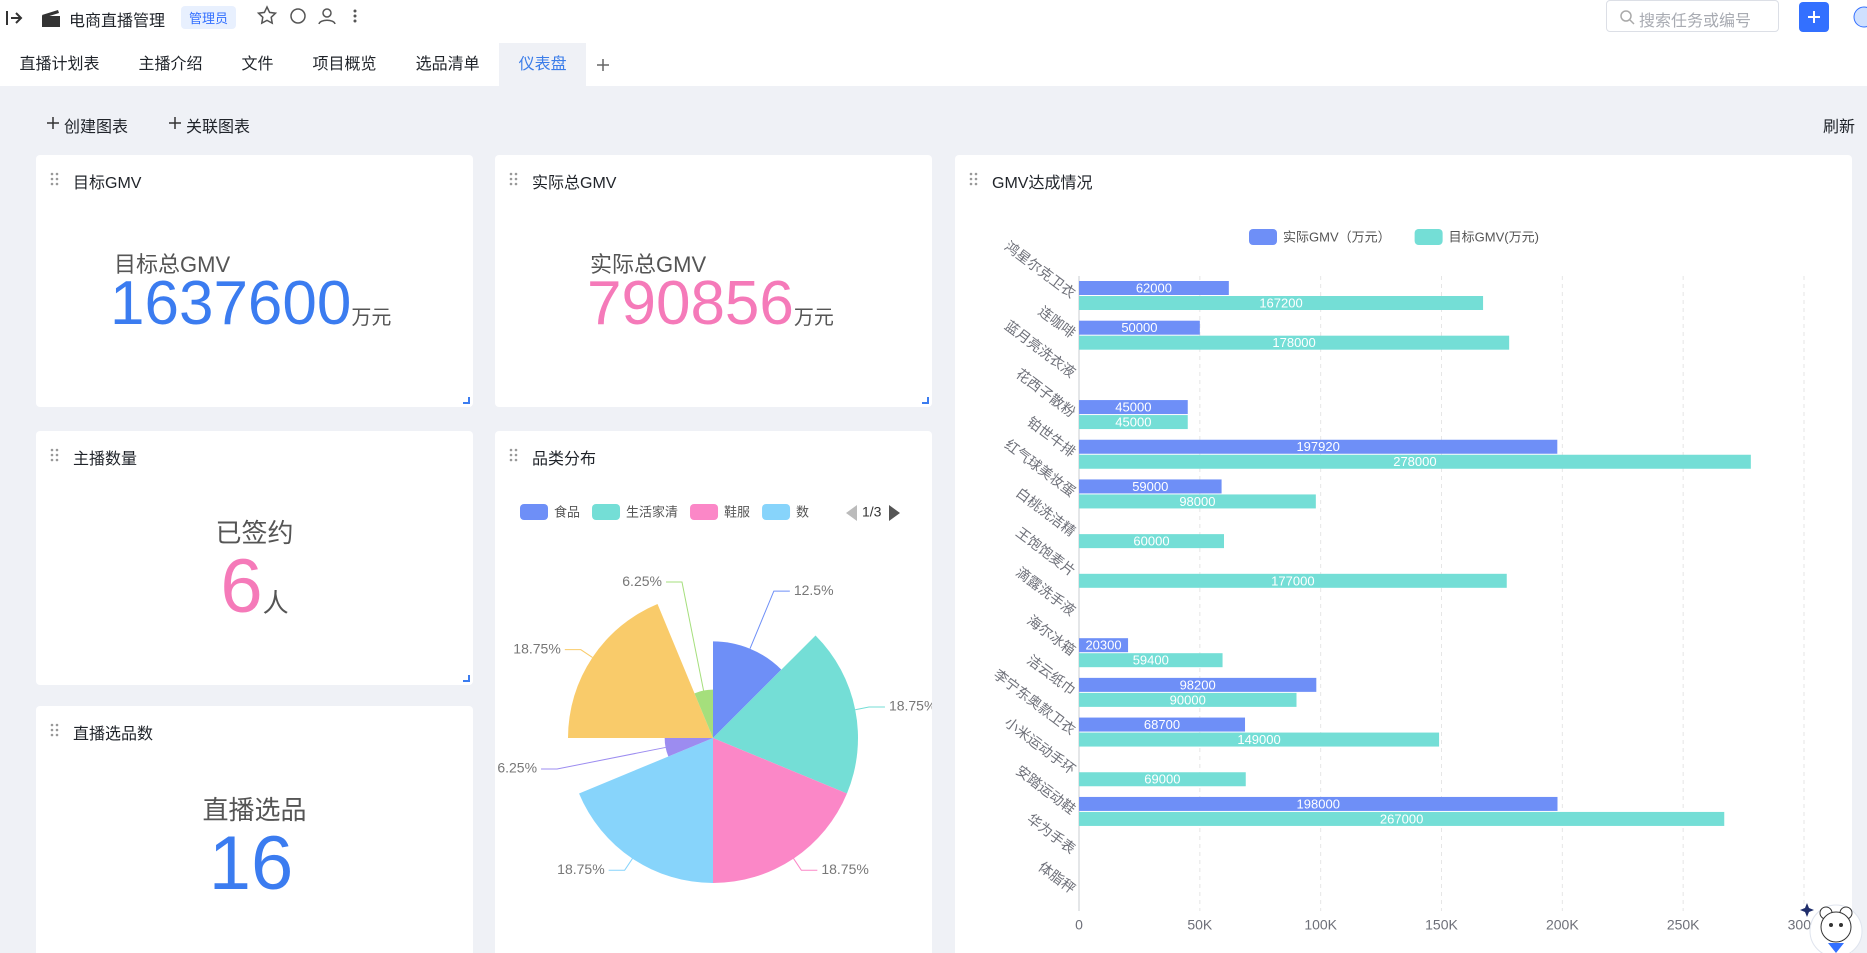  What do you see at coordinates (447, 64) in the screenshot?
I see `tab: 选品清单` at bounding box center [447, 64].